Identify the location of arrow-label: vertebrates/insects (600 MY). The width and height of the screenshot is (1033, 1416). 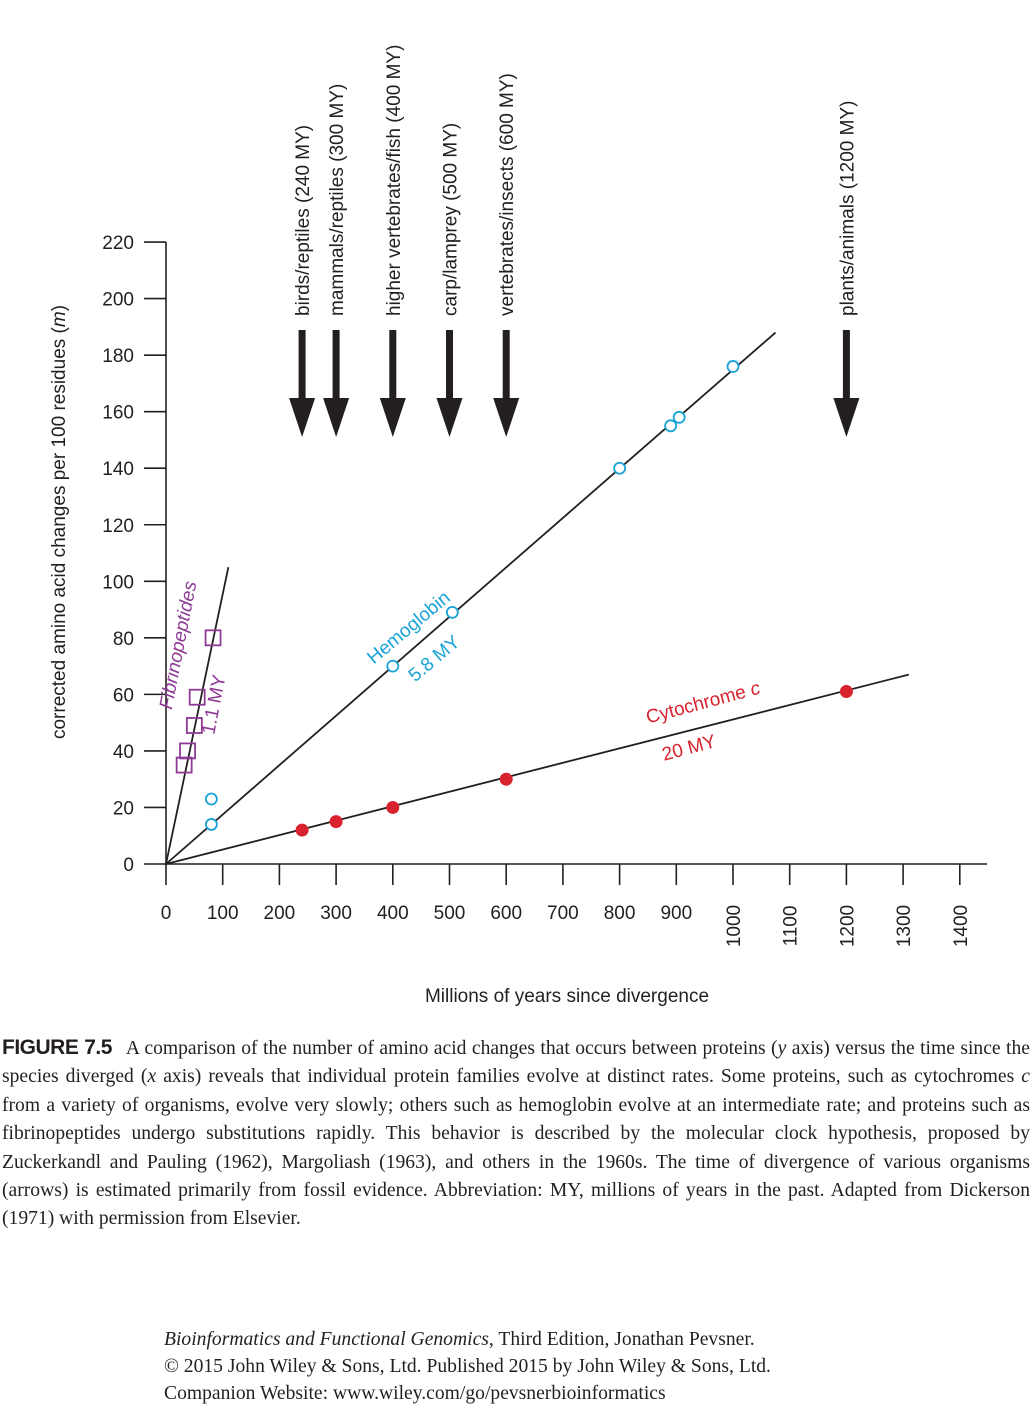
(507, 194).